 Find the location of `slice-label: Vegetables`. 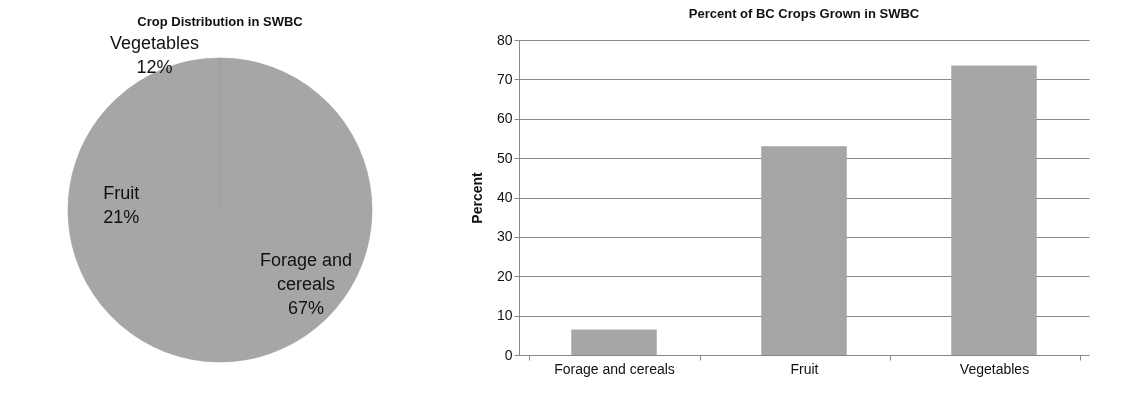

slice-label: Vegetables is located at coordinates (154, 43).